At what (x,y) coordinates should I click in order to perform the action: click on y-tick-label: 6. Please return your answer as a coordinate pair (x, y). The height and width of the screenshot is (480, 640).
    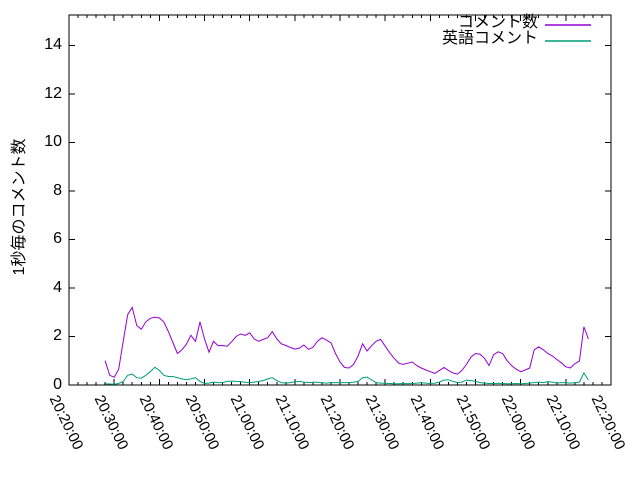
    Looking at the image, I should click on (57, 239).